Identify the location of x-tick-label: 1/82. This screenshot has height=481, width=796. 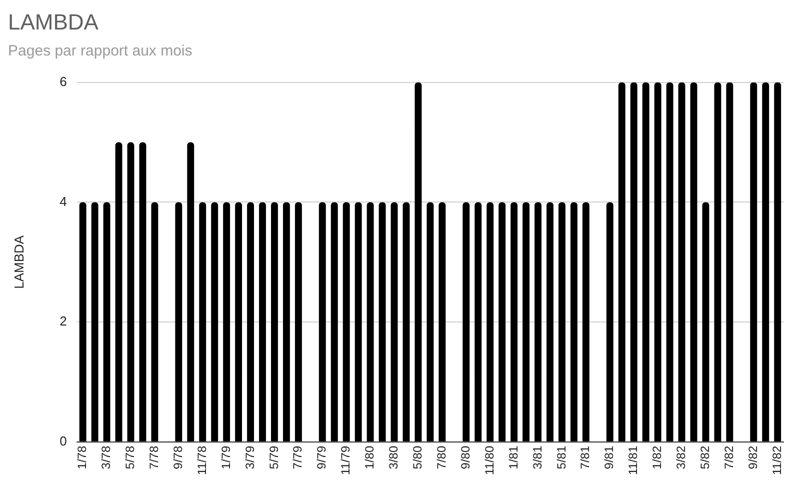
(657, 458).